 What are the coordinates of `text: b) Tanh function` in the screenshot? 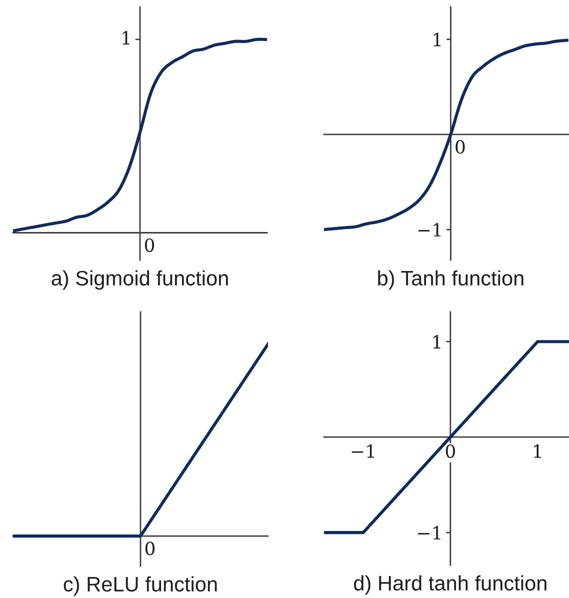 It's located at (451, 280).